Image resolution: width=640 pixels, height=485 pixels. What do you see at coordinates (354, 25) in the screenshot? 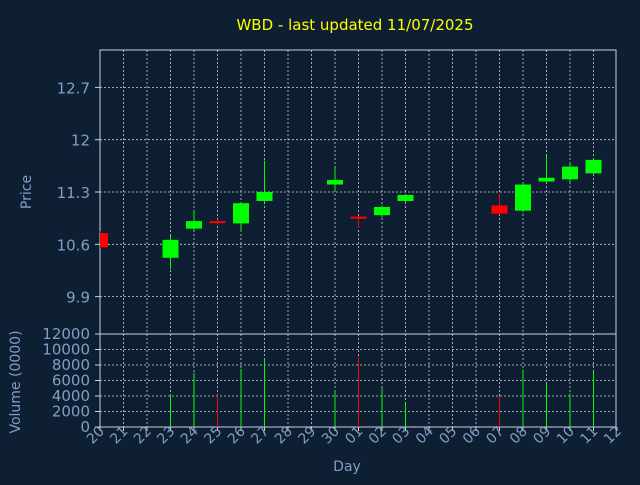
I see `chart-title: WBD - last updated 11/07/2025` at bounding box center [354, 25].